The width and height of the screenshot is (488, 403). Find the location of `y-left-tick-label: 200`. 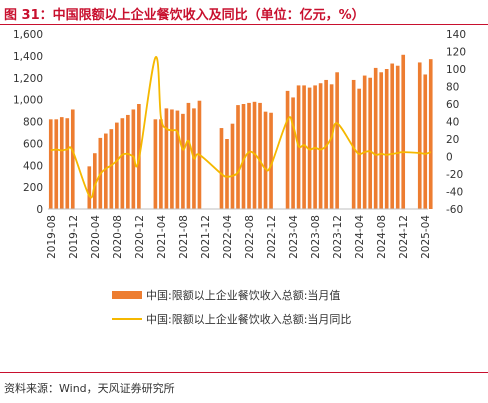

y-left-tick-label: 200 is located at coordinates (33, 188).